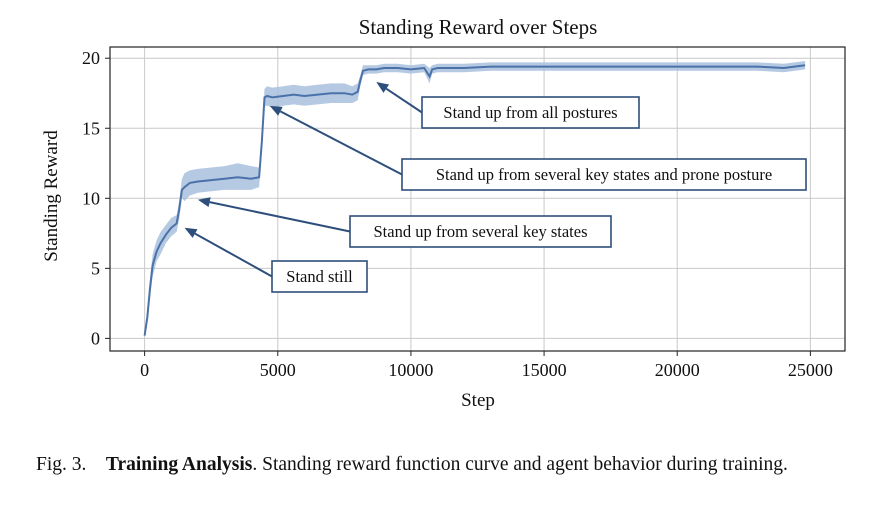 This screenshot has width=875, height=518. I want to click on annotation-label: Stand still, so click(319, 276).